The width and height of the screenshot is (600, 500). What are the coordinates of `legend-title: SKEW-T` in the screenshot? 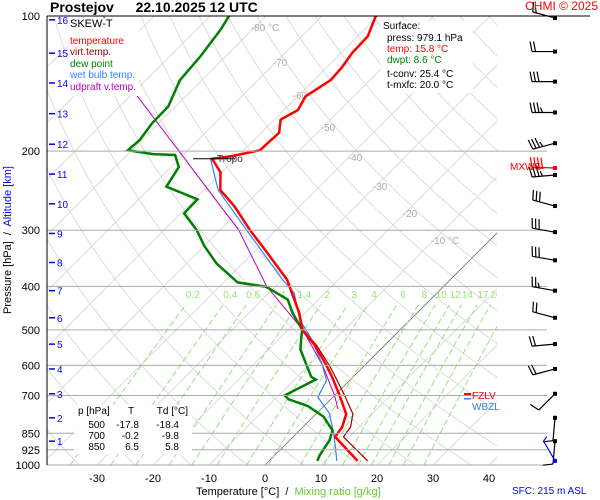 It's located at (91, 24).